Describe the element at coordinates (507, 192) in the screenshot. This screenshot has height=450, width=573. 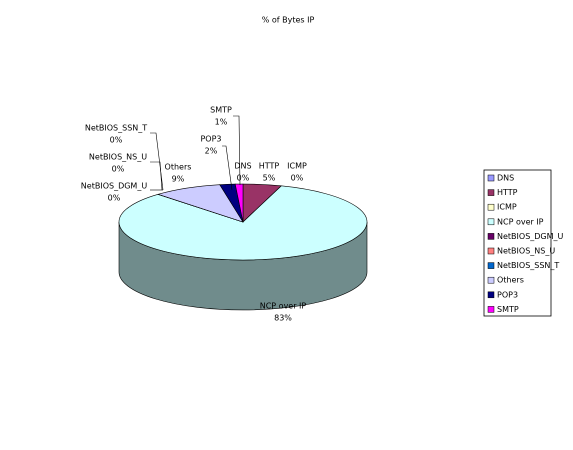
I see `legend-label: HTTP` at that location.